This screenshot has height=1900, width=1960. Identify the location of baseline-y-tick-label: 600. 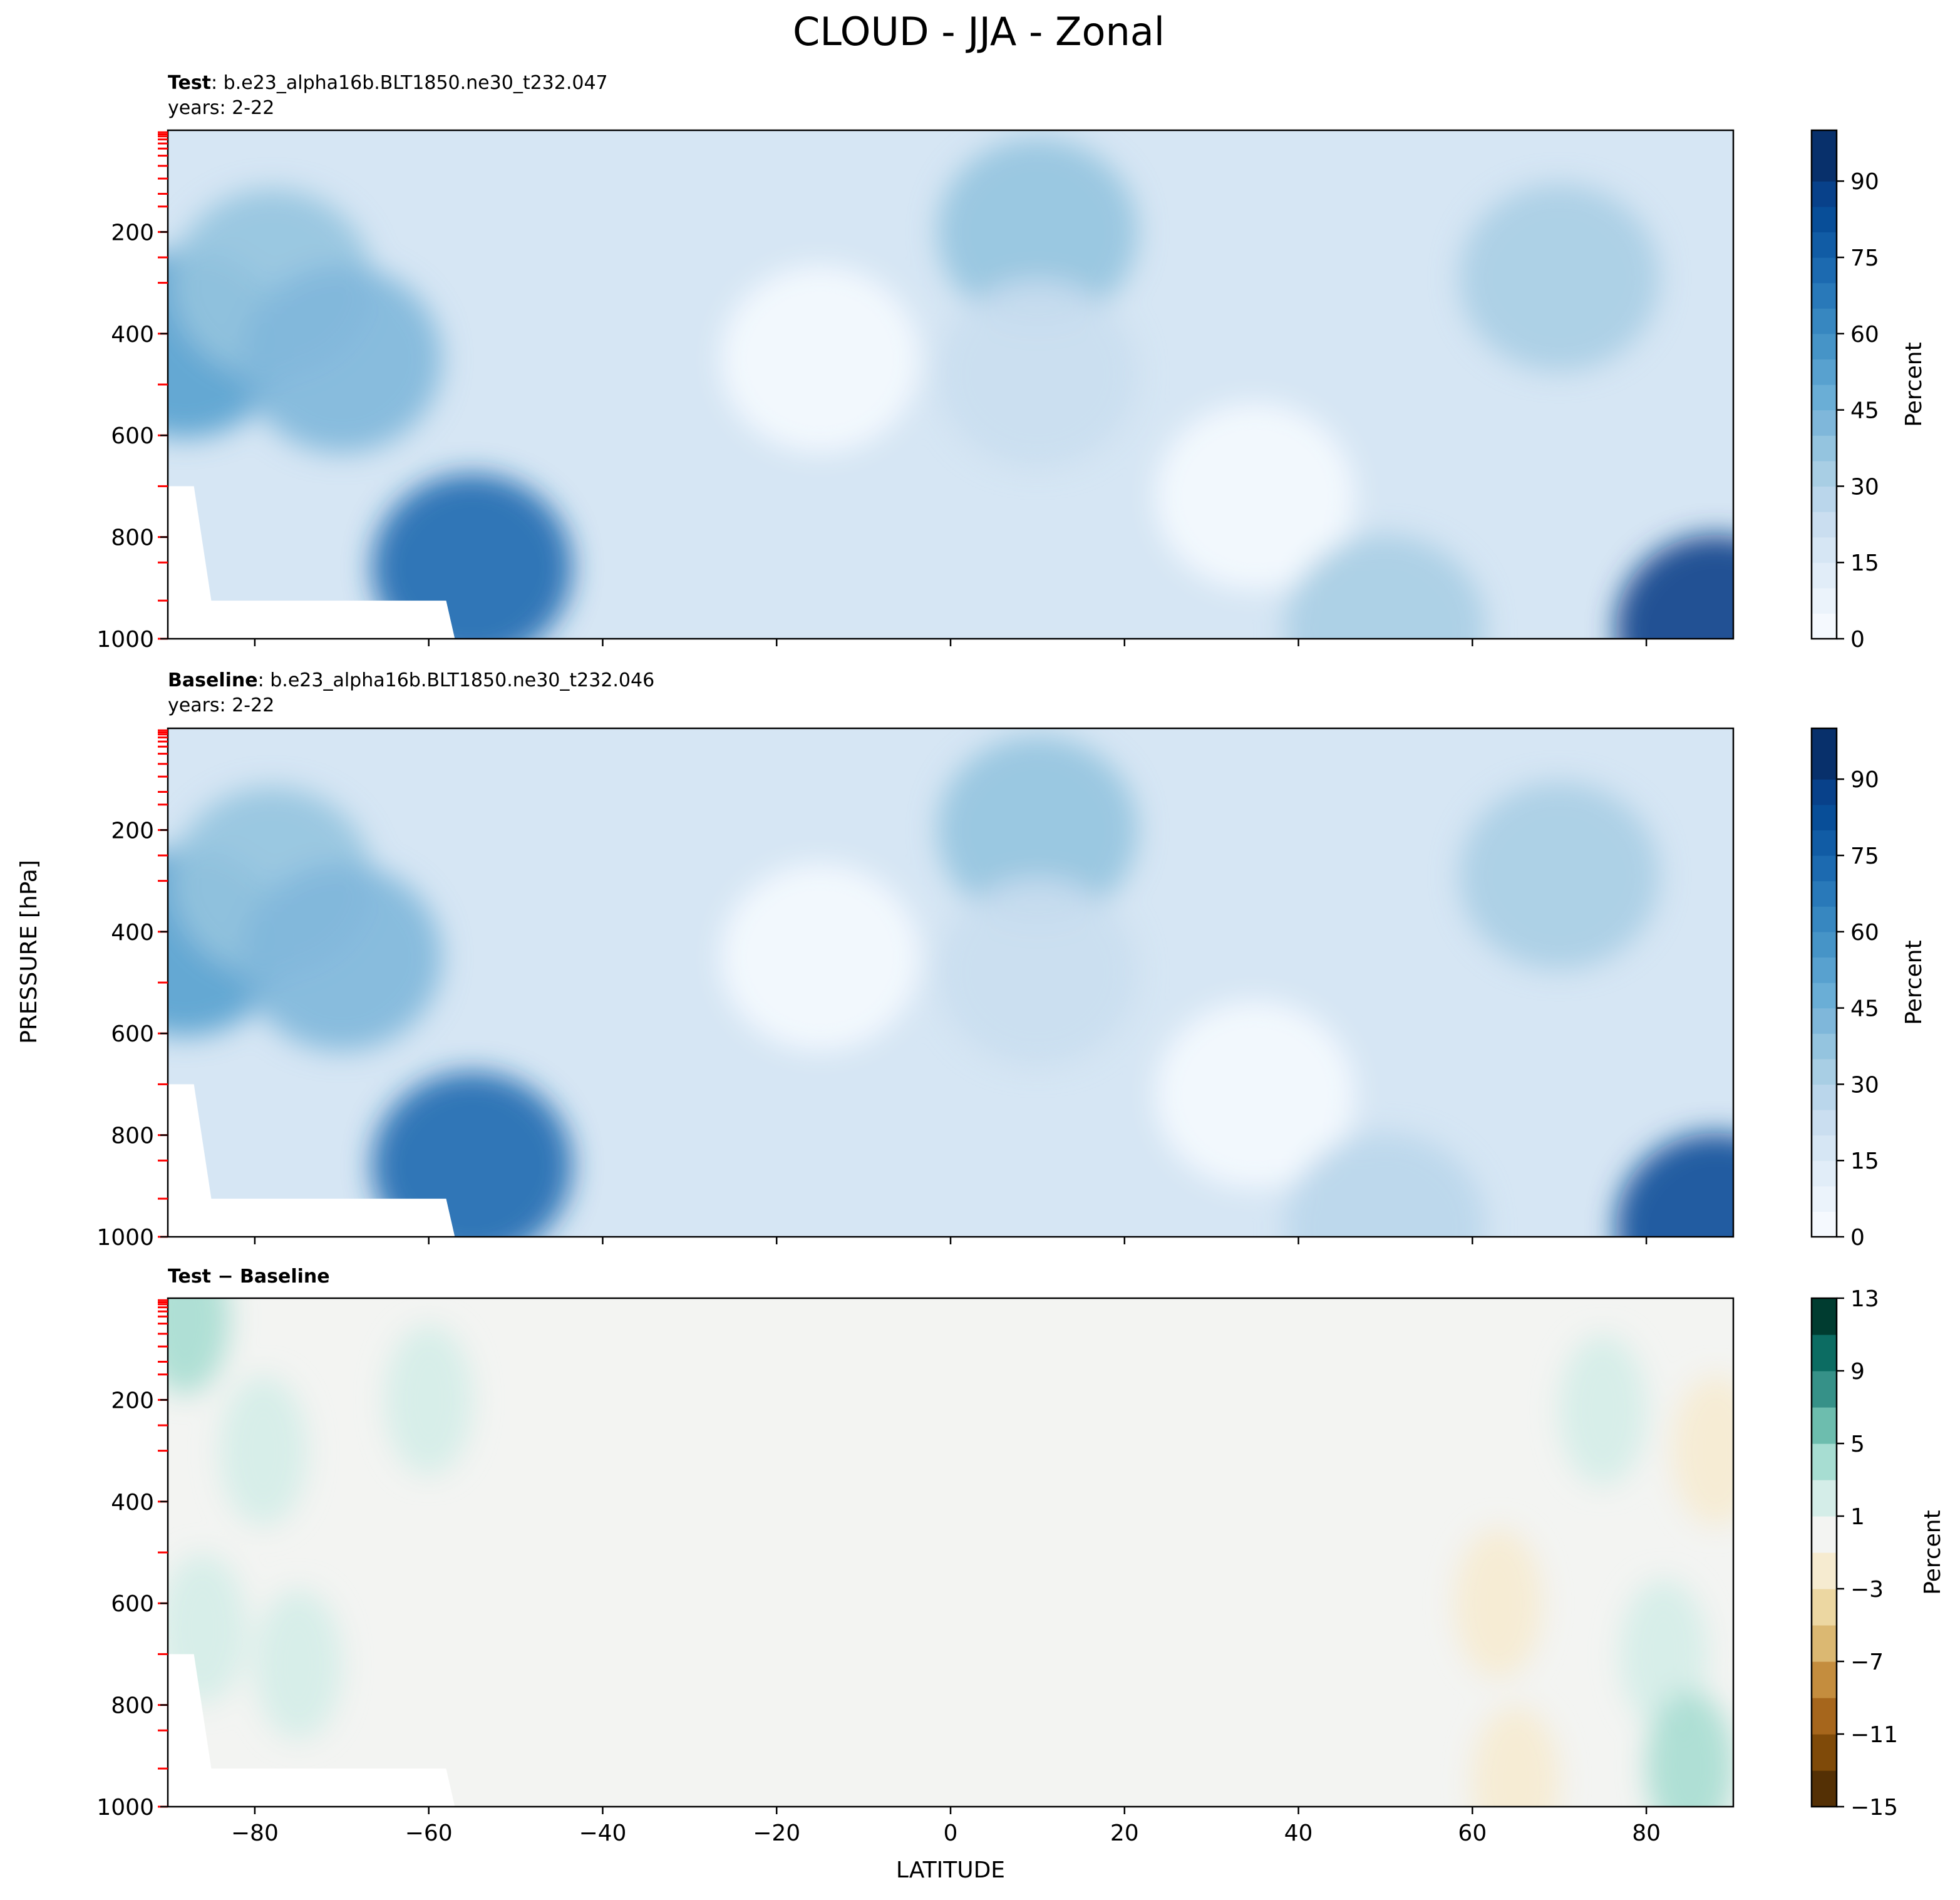
(132, 1034).